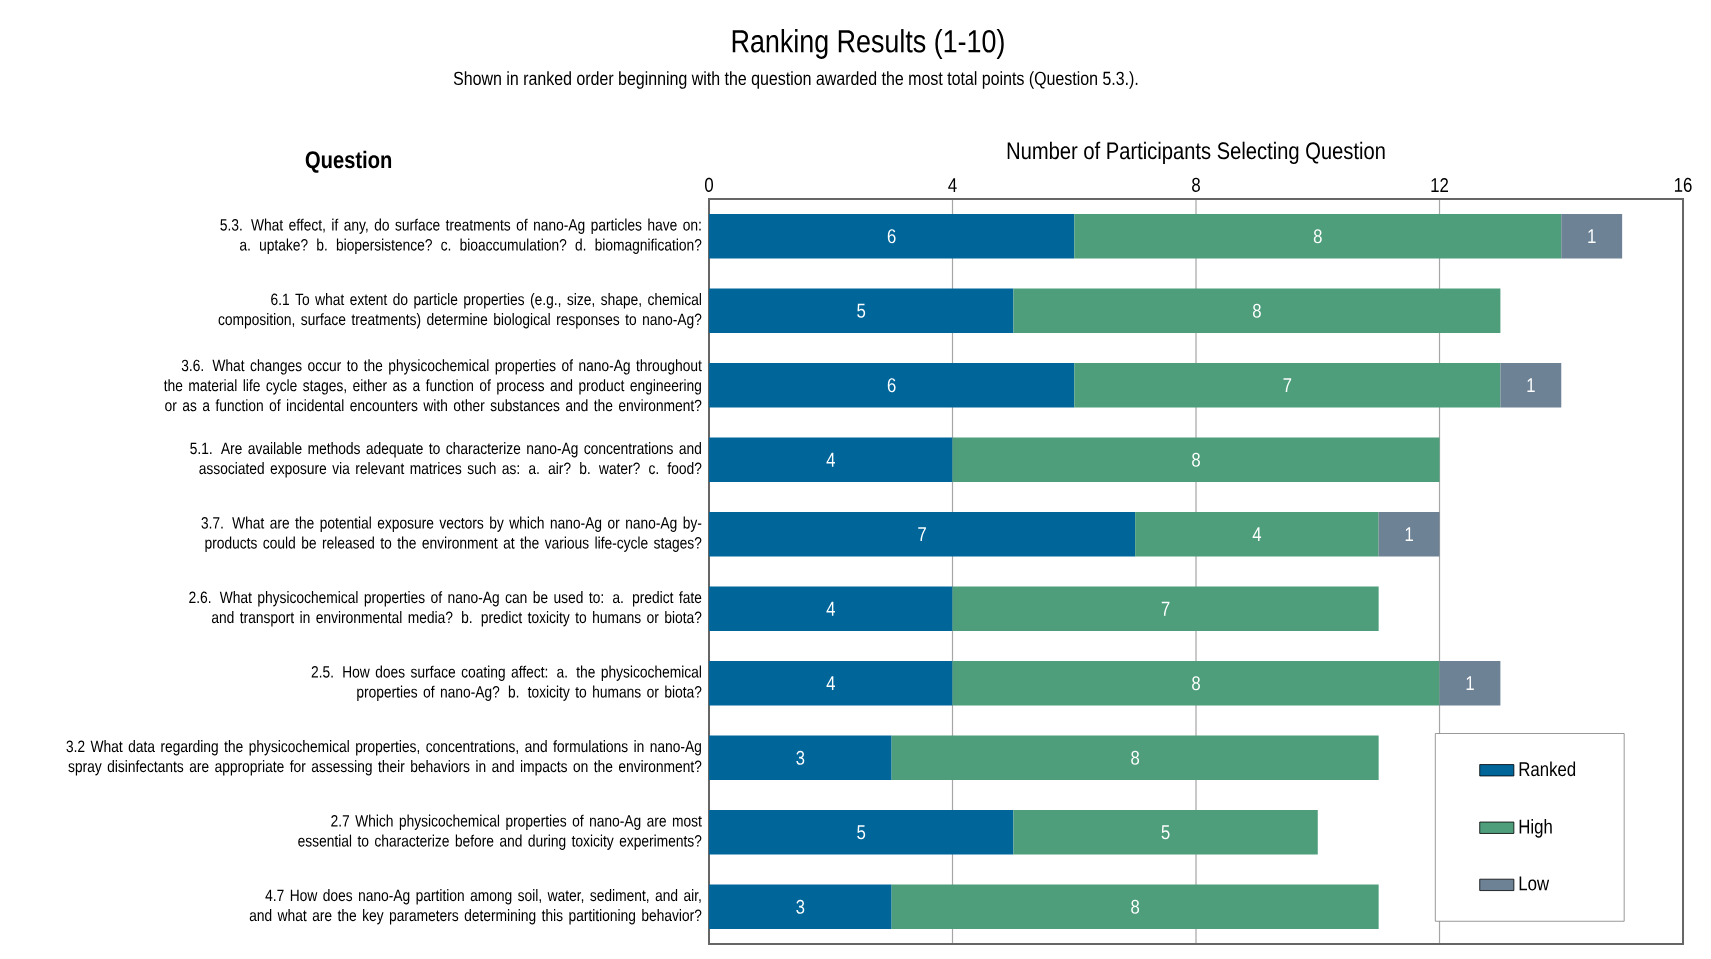 This screenshot has height=959, width=1711. What do you see at coordinates (795, 80) in the screenshot?
I see `chart-subtitle: Shown in ranked order beginning with the question awarded the most total points (Question 5.3.).` at bounding box center [795, 80].